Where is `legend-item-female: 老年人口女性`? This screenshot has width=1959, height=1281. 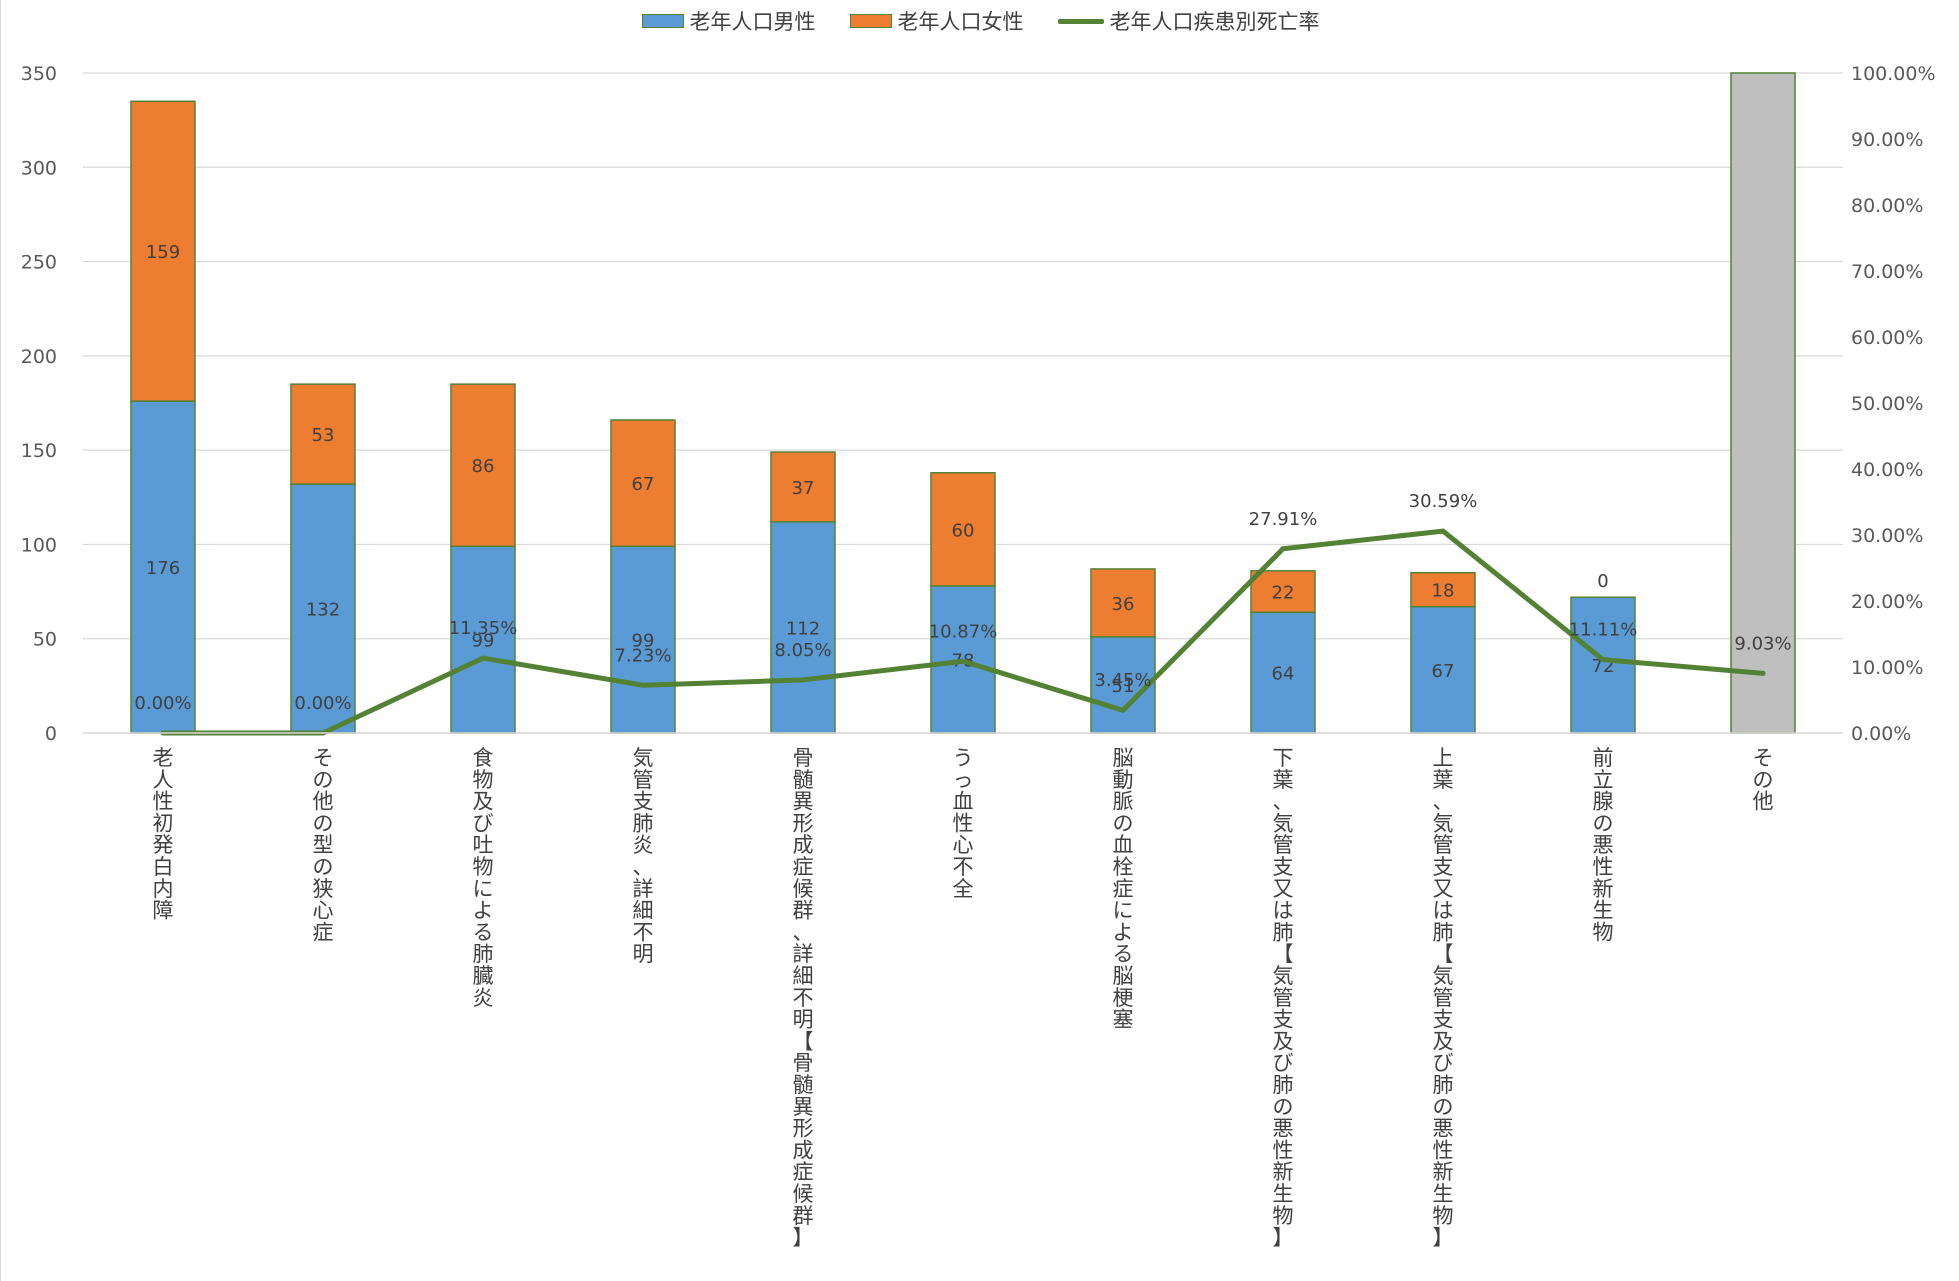 legend-item-female: 老年人口女性 is located at coordinates (936, 21).